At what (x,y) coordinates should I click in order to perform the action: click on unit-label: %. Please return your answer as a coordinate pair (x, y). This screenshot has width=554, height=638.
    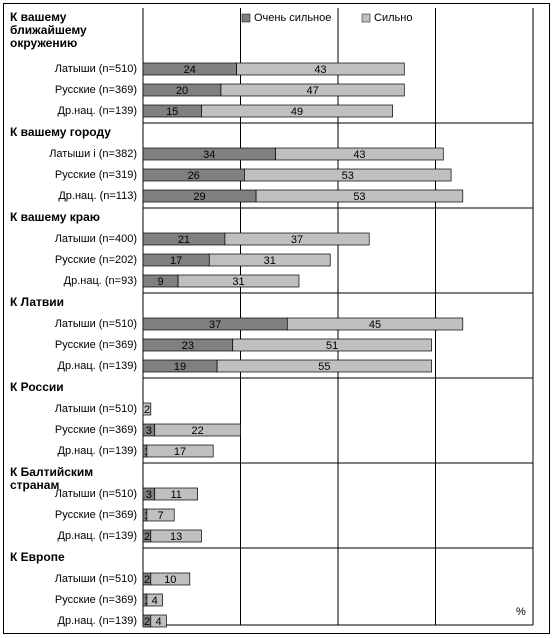
    Looking at the image, I should click on (521, 612).